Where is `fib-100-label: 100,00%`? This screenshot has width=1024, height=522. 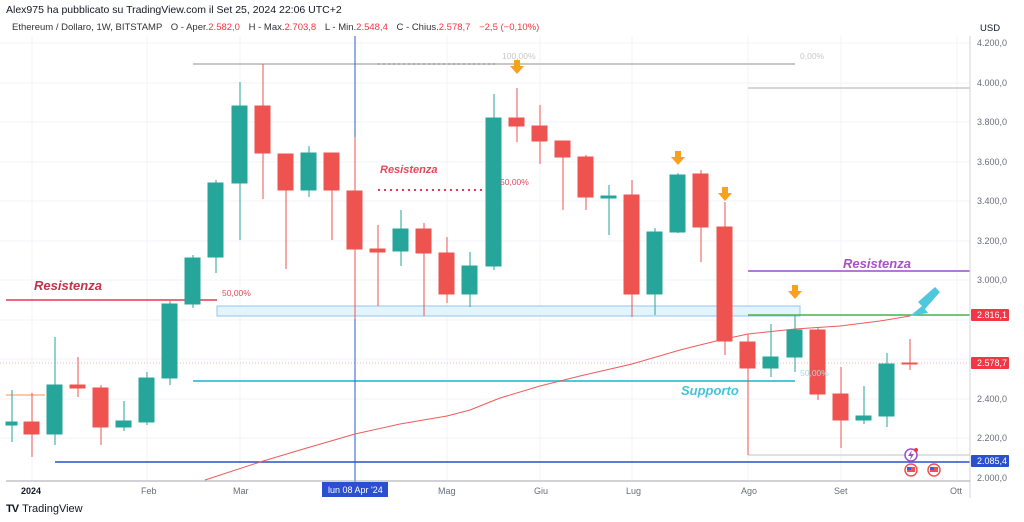 fib-100-label: 100,00% is located at coordinates (519, 56).